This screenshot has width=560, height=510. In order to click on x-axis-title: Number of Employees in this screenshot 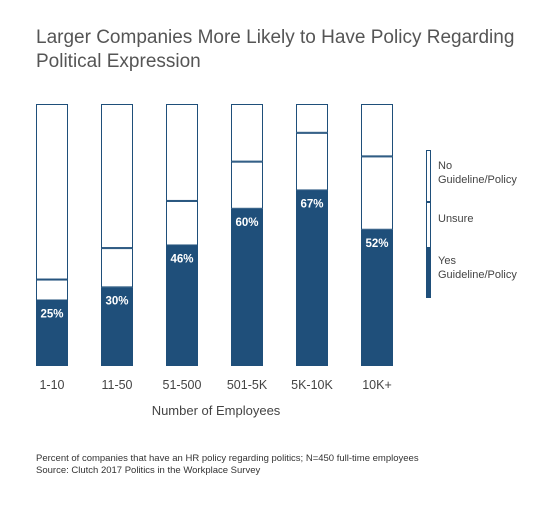, I will do `click(216, 410)`.